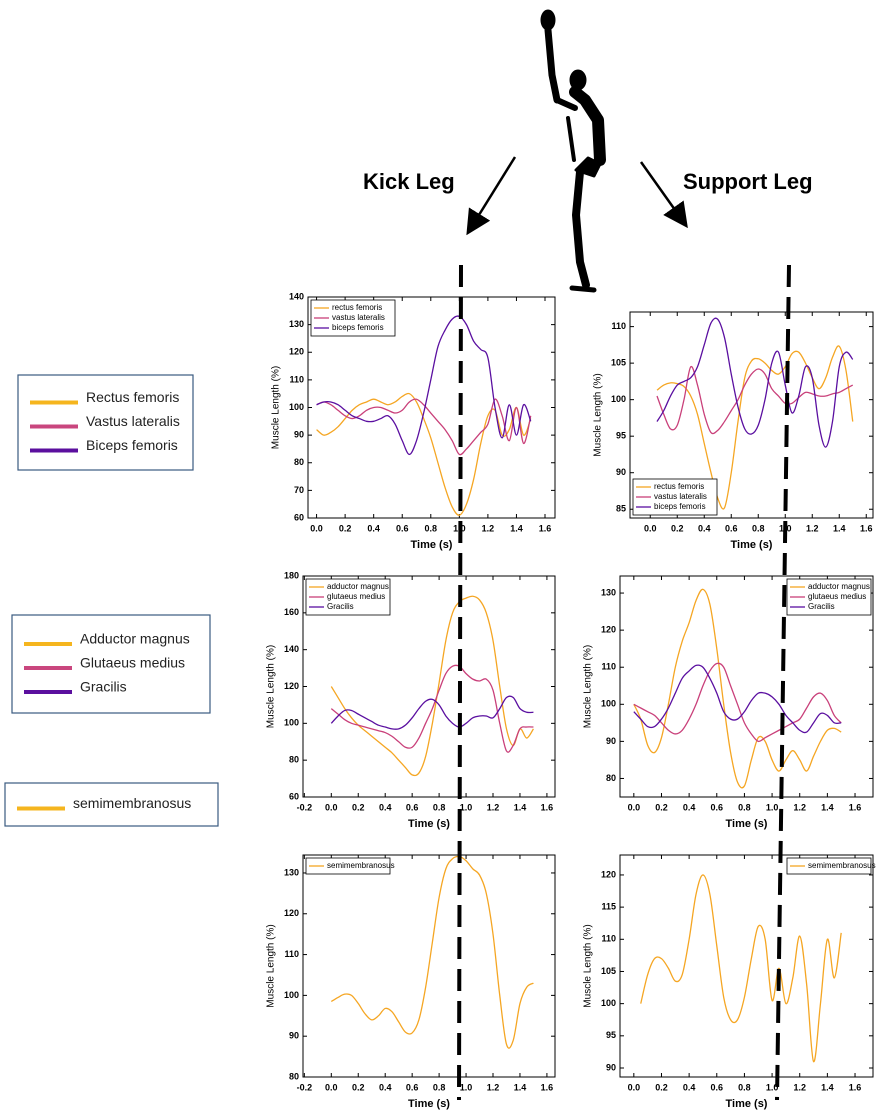 This screenshot has height=1113, width=881. I want to click on y-tick-label: 105, so click(608, 971).